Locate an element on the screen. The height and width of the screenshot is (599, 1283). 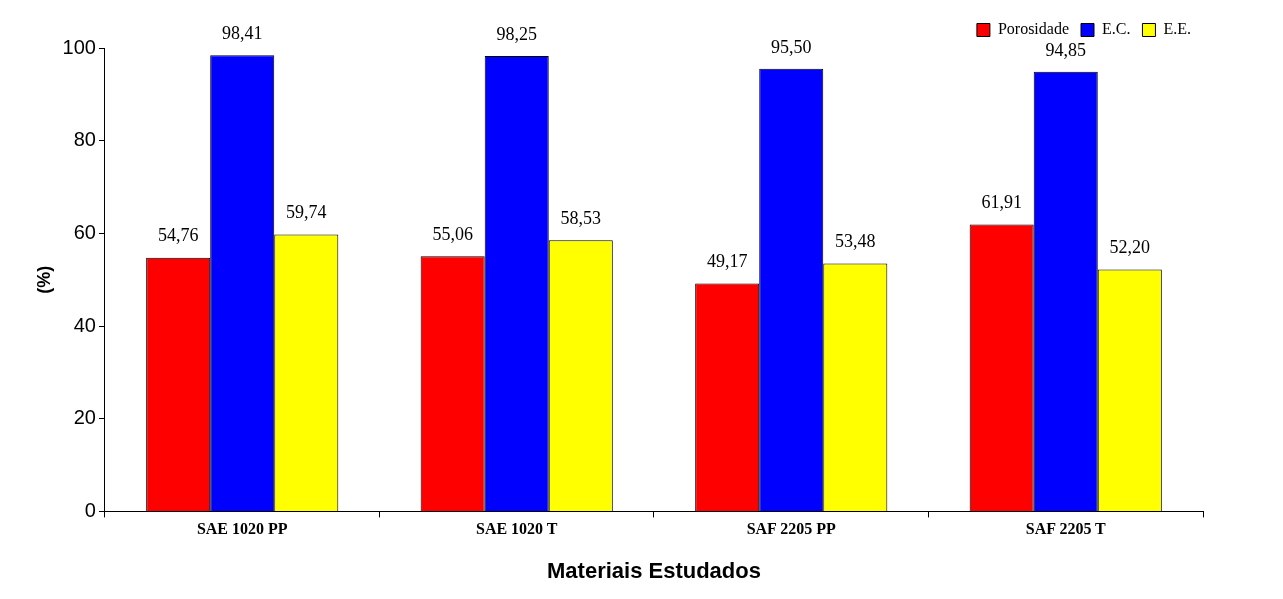
legend-label: Porosidade is located at coordinates (1033, 29).